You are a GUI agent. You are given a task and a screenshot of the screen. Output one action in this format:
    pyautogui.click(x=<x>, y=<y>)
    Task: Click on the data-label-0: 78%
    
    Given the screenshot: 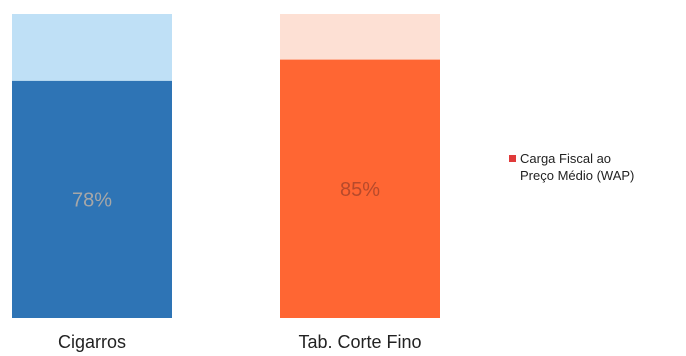 What is the action you would take?
    pyautogui.click(x=92, y=200)
    